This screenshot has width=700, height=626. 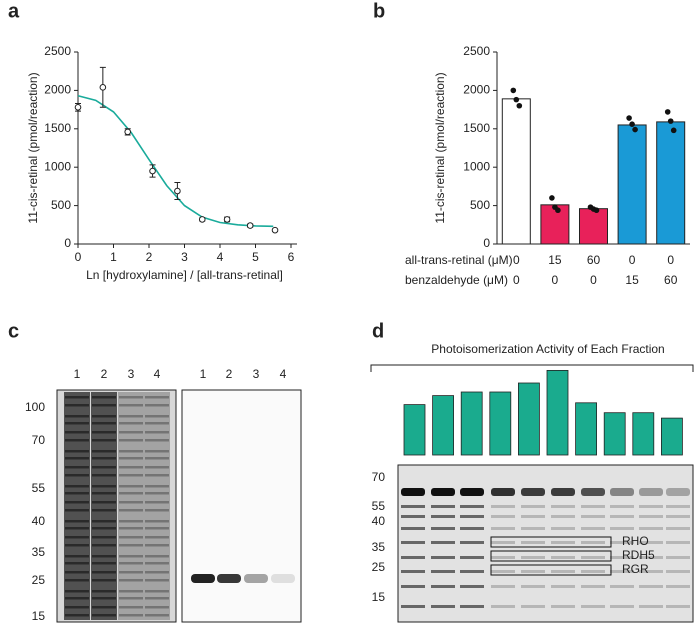 What do you see at coordinates (635, 541) in the screenshot?
I see `band-label: RHO` at bounding box center [635, 541].